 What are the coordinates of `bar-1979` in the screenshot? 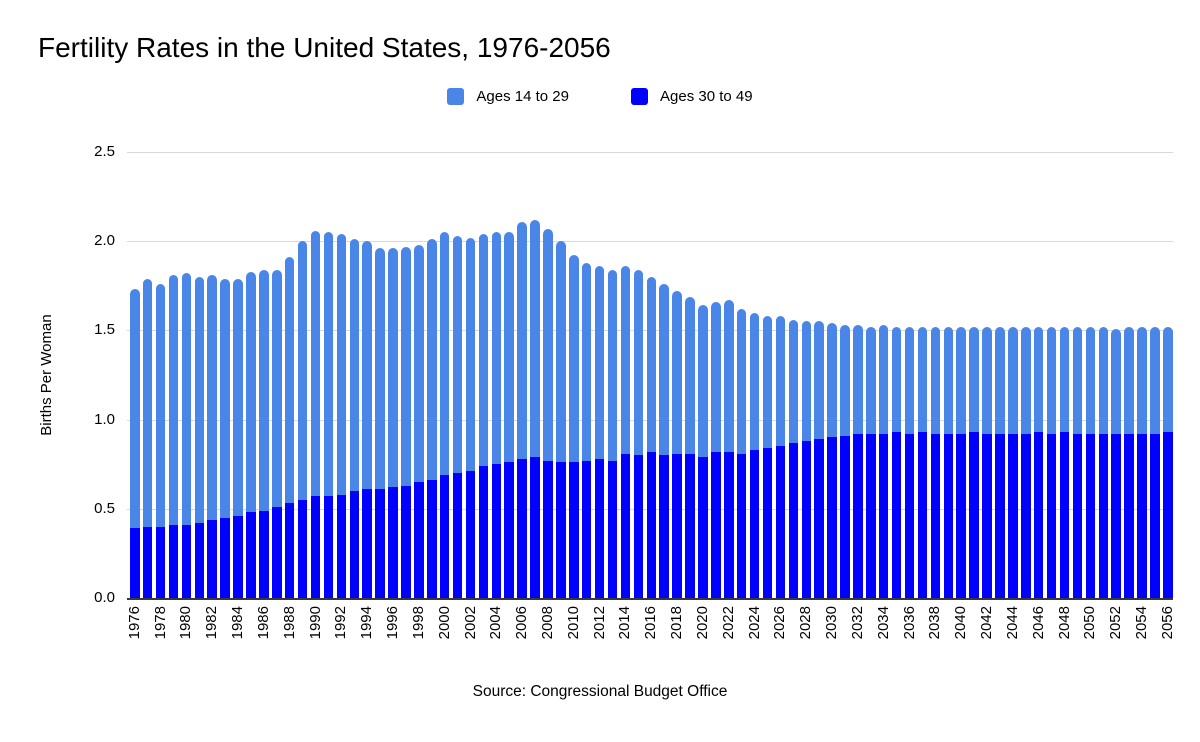 It's located at (173, 436).